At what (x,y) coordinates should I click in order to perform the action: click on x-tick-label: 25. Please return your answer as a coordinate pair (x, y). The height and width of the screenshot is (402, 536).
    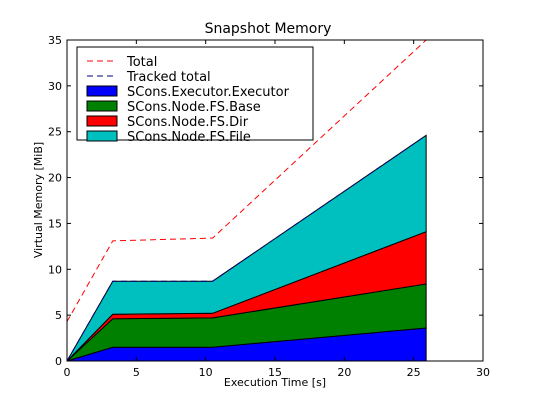
    Looking at the image, I should click on (414, 372).